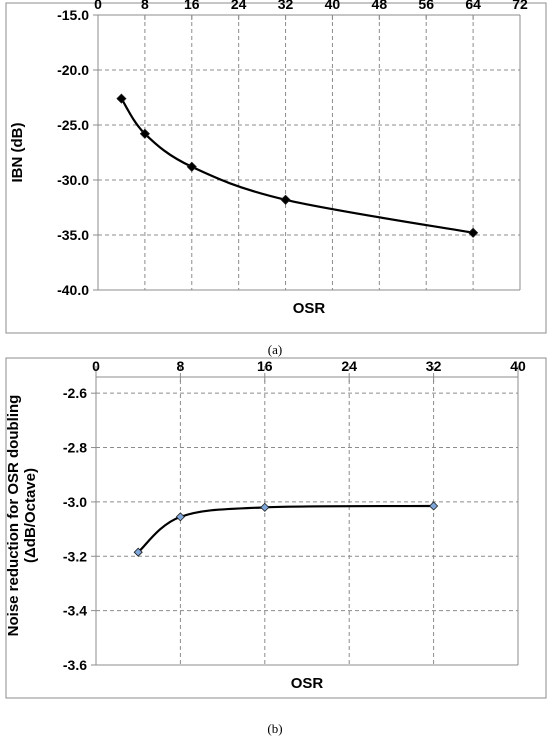 The image size is (550, 742). I want to click on a-series-line, so click(297, 165).